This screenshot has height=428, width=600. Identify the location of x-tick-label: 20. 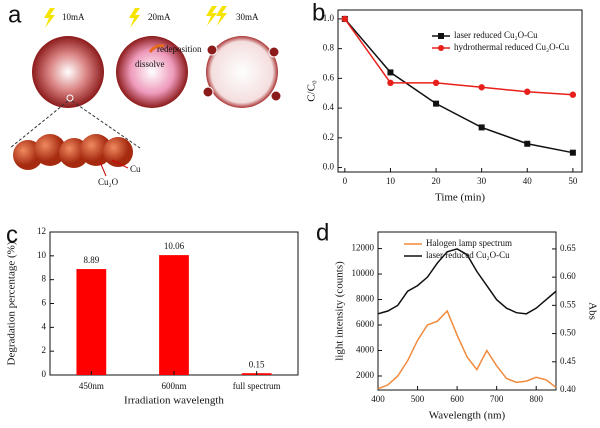
(437, 181).